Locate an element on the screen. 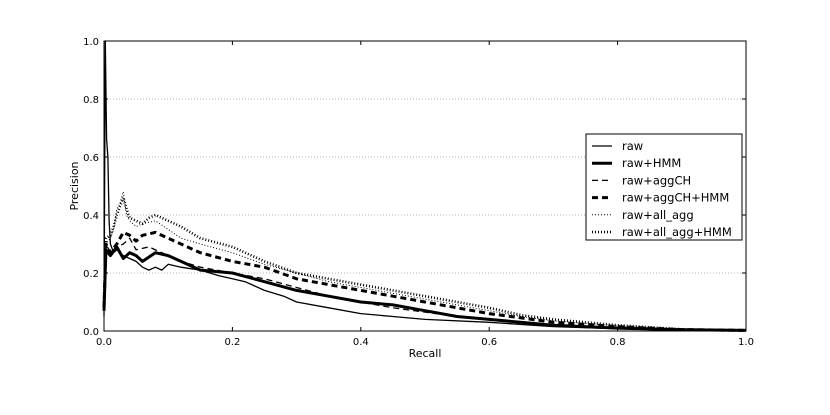 This screenshot has width=830, height=415. x-tick-label-3: 0.6 is located at coordinates (489, 342).